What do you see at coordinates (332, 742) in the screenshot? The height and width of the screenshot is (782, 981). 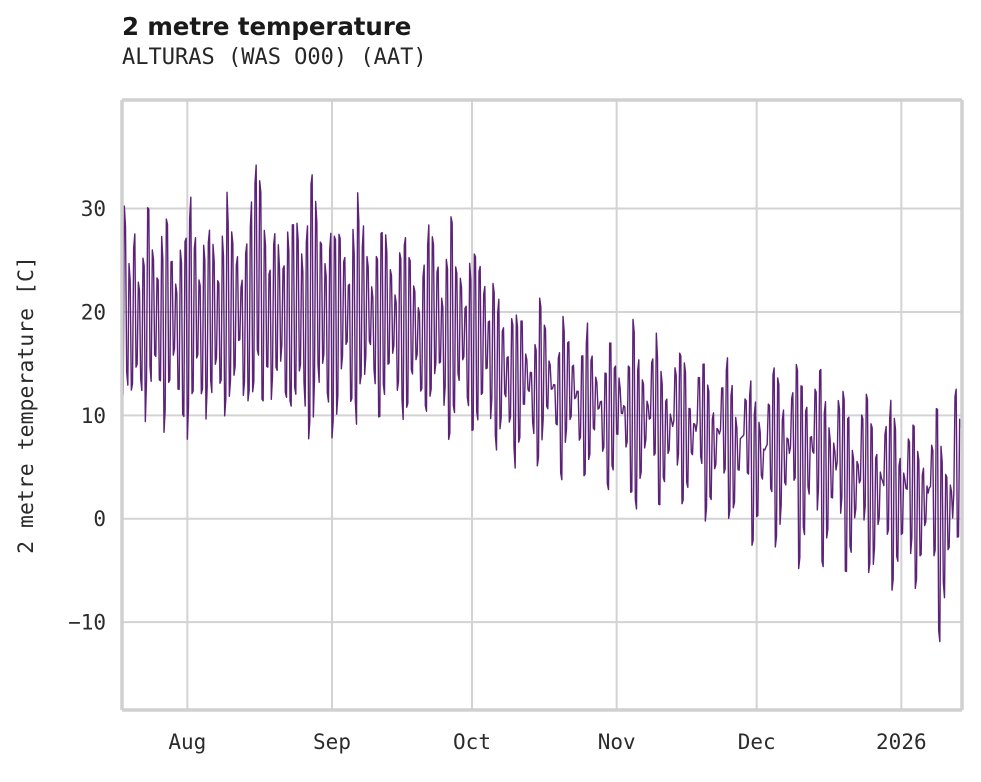 I see `x-tick-label: Sep` at bounding box center [332, 742].